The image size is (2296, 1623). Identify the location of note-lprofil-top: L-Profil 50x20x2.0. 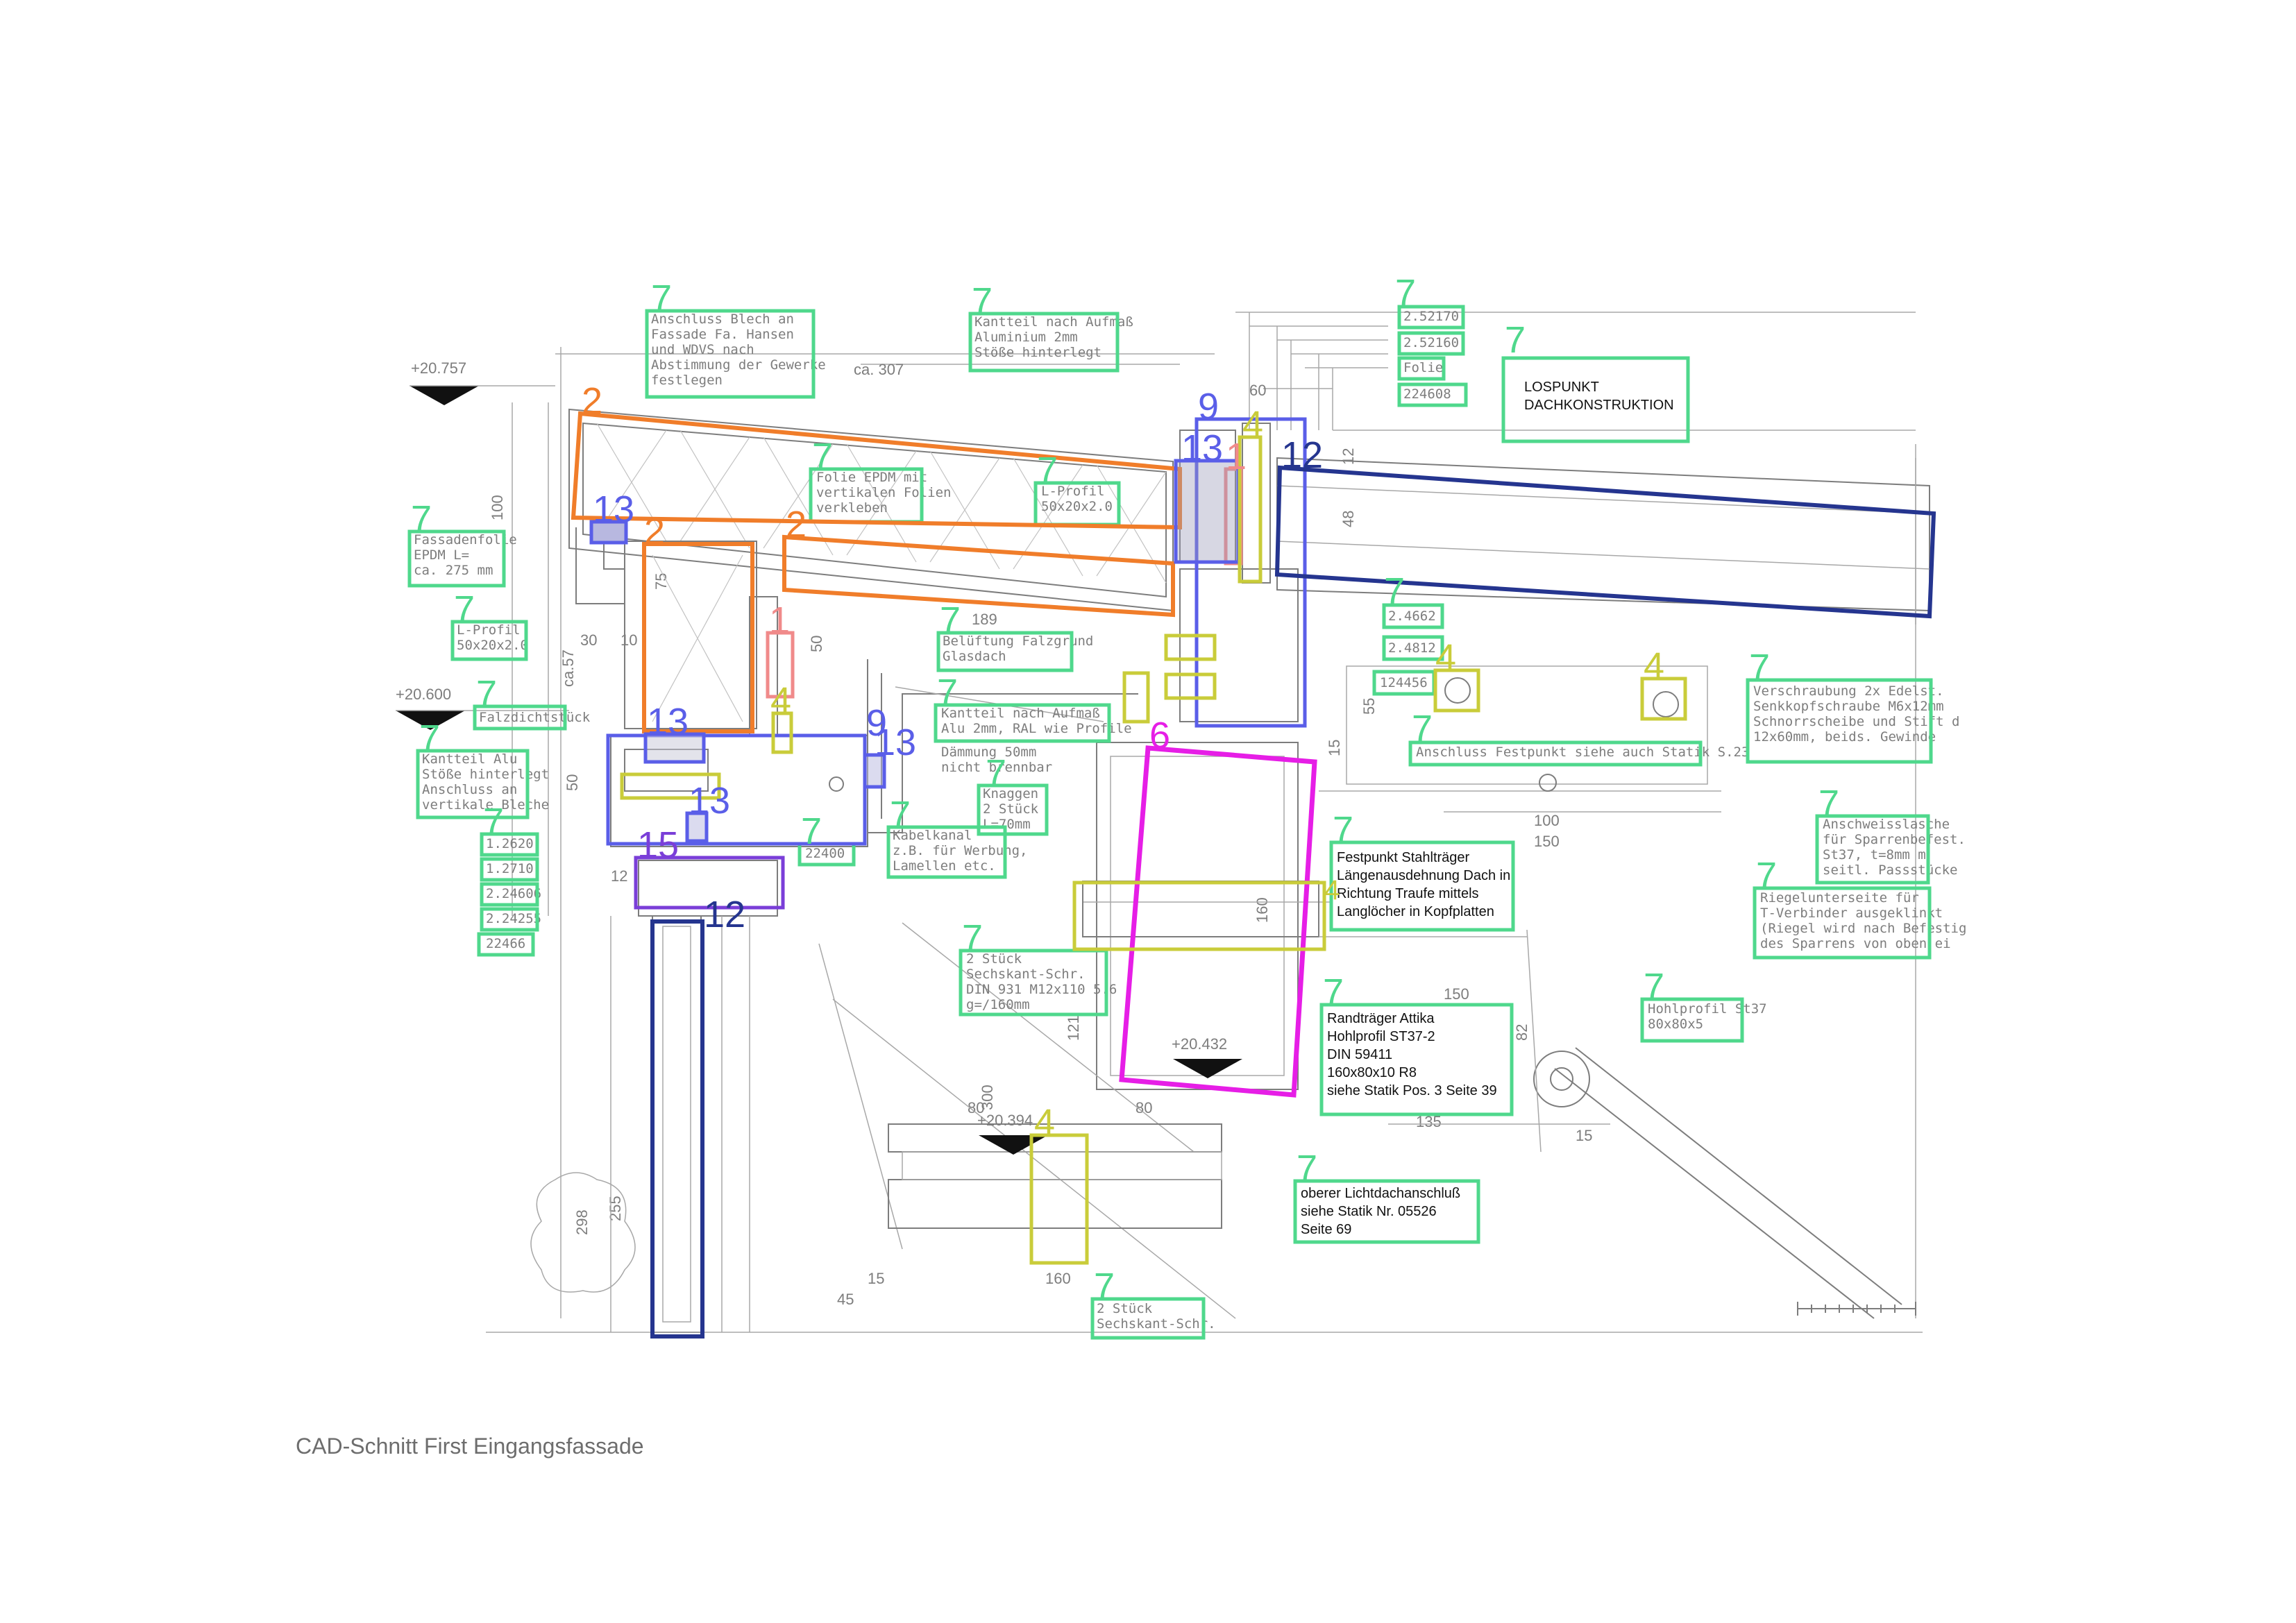
(1077, 499).